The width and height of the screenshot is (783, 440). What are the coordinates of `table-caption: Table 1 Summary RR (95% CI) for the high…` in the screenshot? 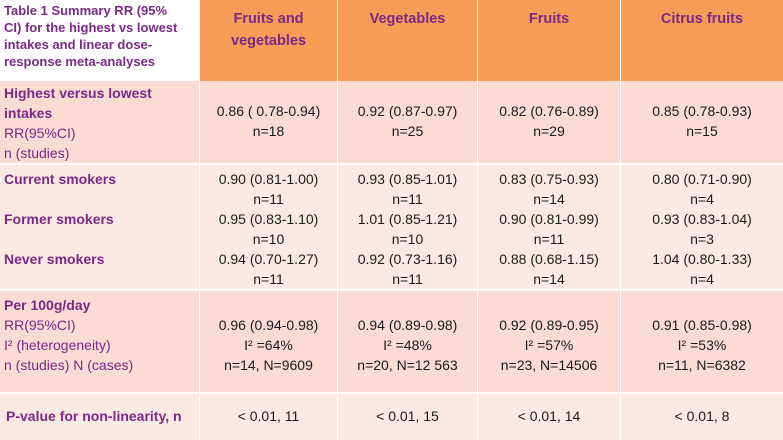 It's located at (99, 40).